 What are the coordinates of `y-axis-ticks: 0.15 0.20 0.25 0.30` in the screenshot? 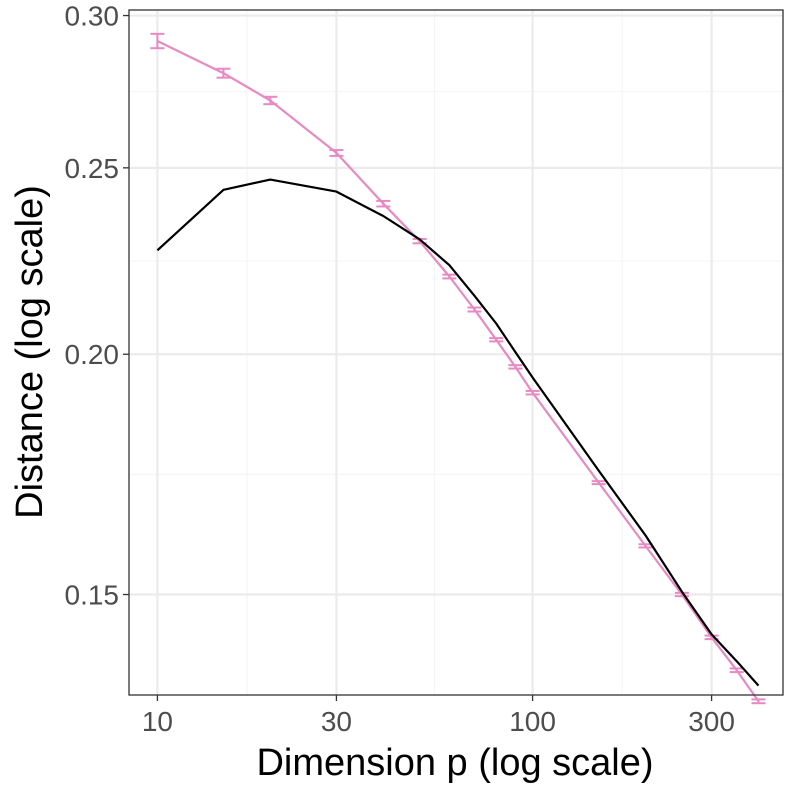 It's located at (97, 306).